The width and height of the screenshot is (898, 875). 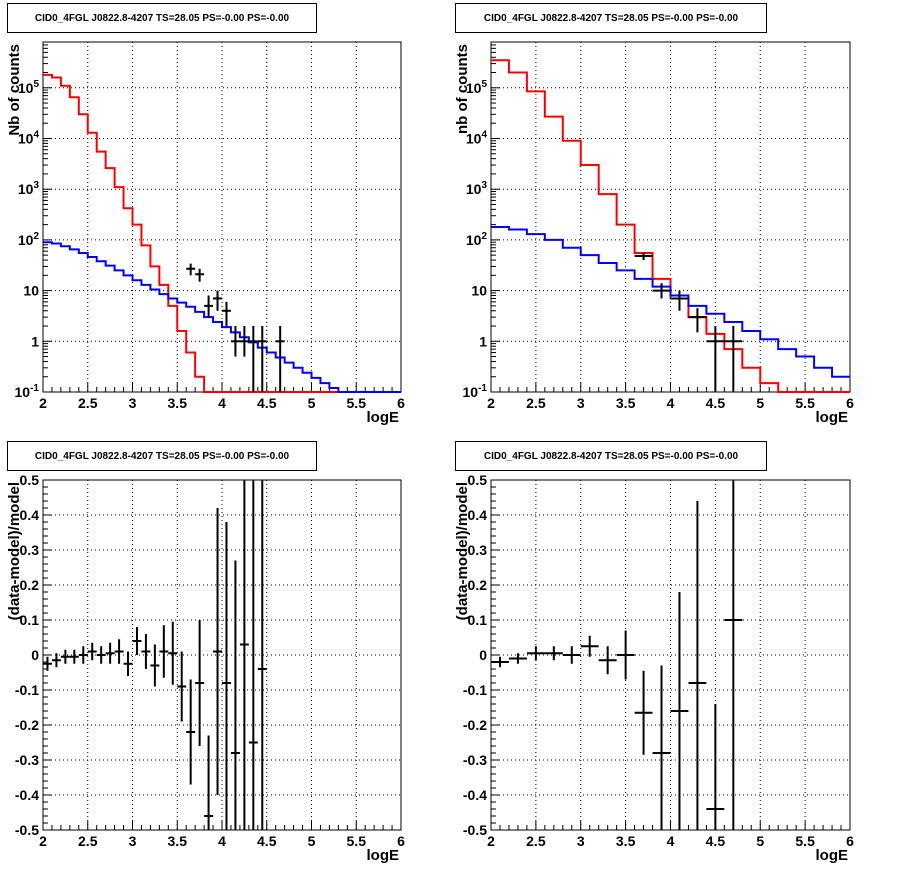 I want to click on y-tick-label: 0.2, so click(x=30, y=585).